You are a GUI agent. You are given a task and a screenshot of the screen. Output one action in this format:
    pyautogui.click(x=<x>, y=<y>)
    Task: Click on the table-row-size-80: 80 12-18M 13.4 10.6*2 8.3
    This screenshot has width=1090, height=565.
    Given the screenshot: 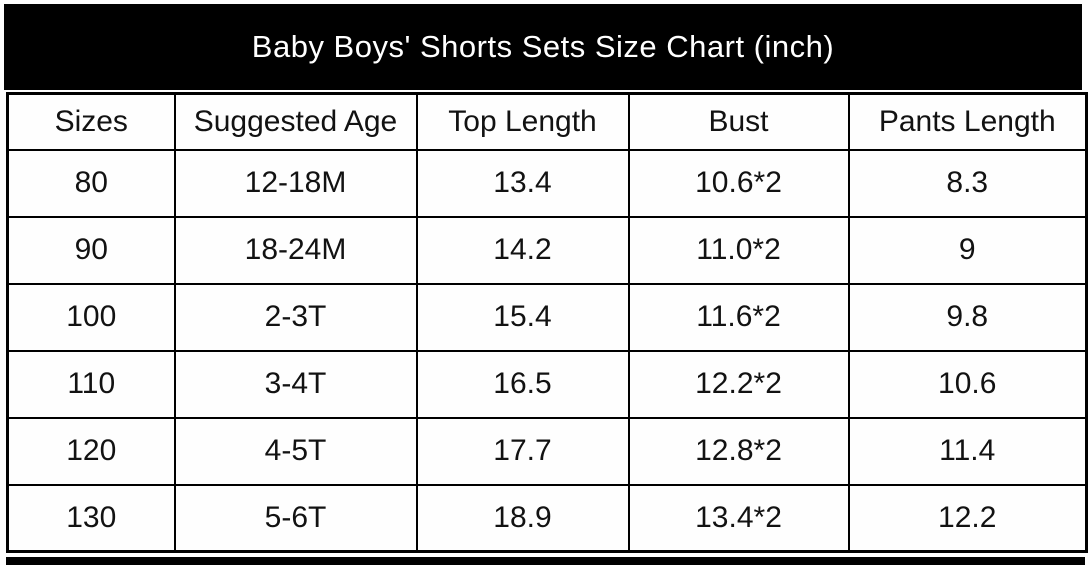 What is the action you would take?
    pyautogui.click(x=547, y=183)
    